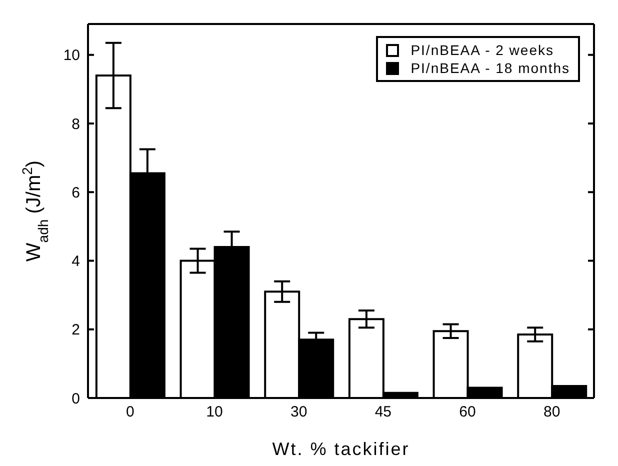 Image resolution: width=618 pixels, height=466 pixels. What do you see at coordinates (214, 412) in the screenshot?
I see `x-tick-label: 10` at bounding box center [214, 412].